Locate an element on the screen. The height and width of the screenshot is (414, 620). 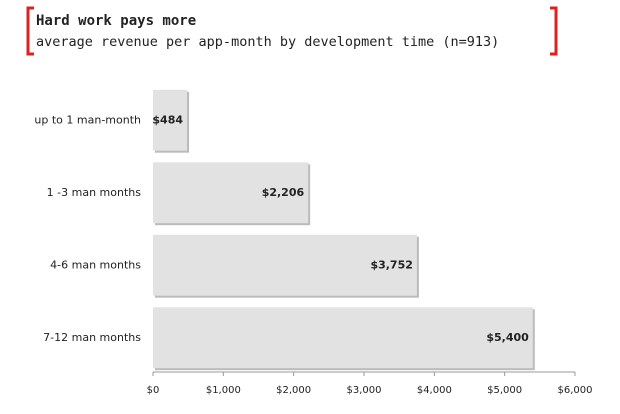
x-tick-label: $1,000 is located at coordinates (223, 390).